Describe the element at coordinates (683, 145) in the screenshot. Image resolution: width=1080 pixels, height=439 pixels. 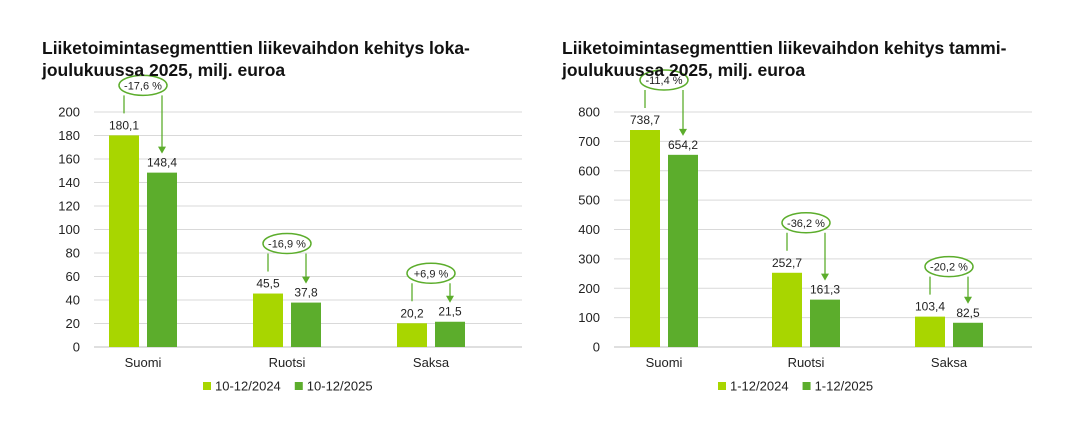
I see `data-label: 654,2` at that location.